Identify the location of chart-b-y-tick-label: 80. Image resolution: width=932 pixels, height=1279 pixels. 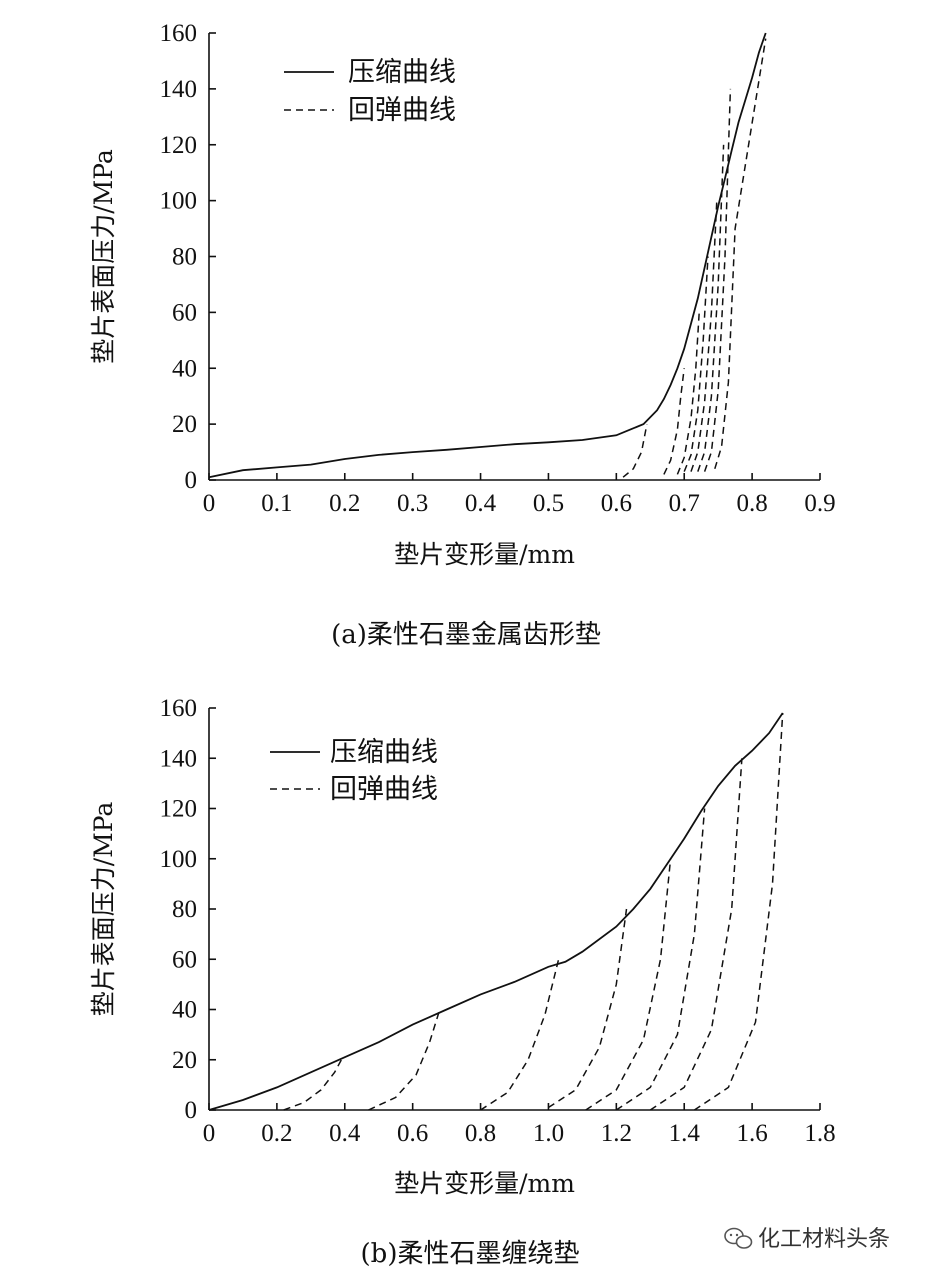
(184, 909).